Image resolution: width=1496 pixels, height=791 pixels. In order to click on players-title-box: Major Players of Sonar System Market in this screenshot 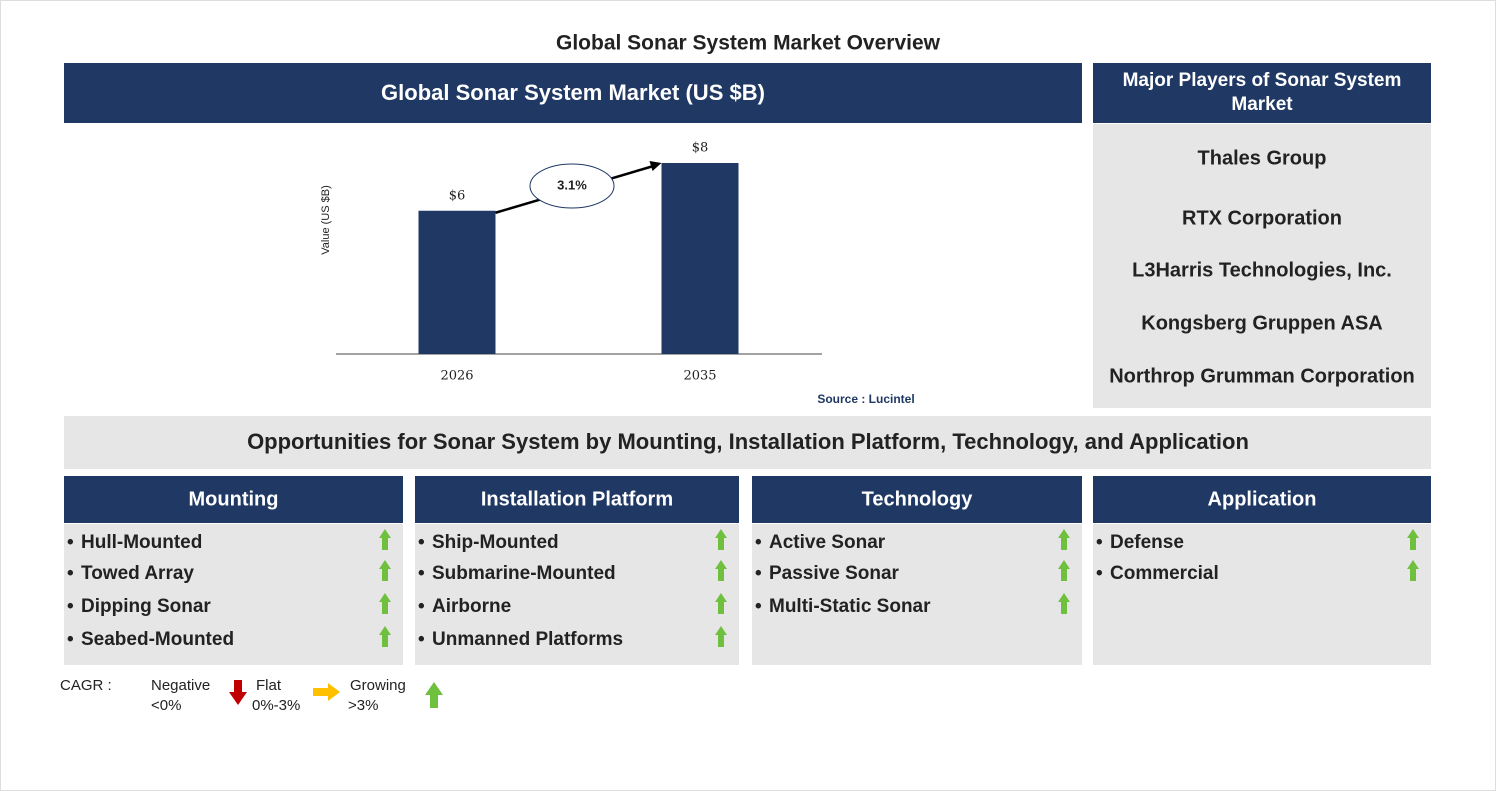, I will do `click(1262, 92)`.